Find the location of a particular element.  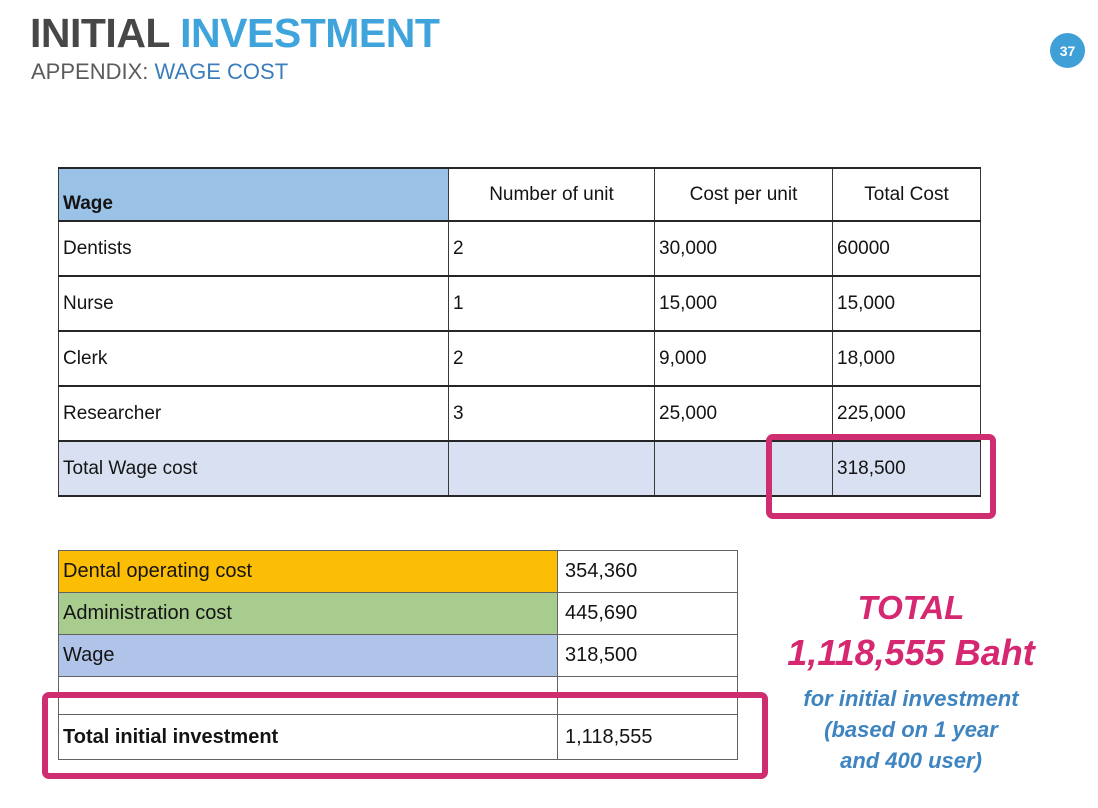

wage-table-header-cost-per-unit: Cost per unit is located at coordinates (743, 194).